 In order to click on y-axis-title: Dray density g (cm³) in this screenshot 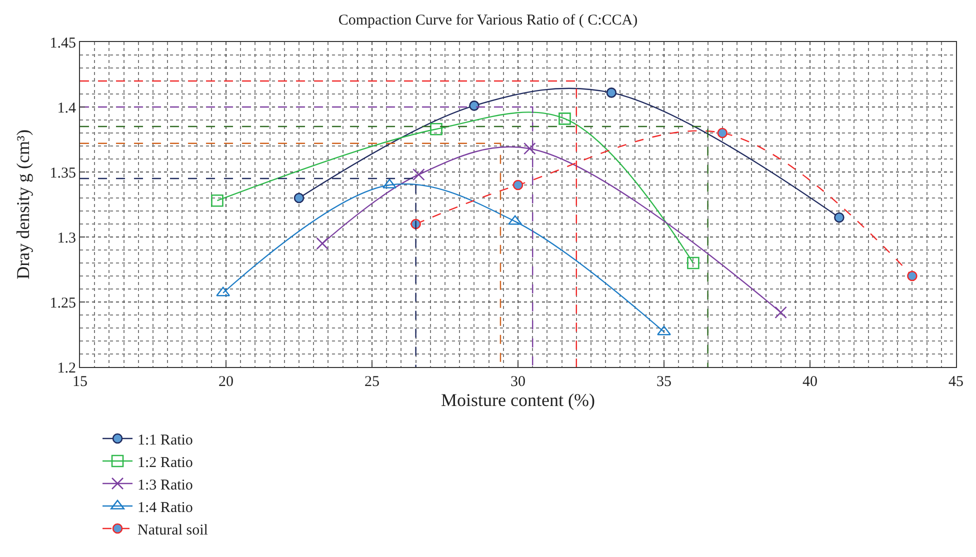, I will do `click(22, 205)`.